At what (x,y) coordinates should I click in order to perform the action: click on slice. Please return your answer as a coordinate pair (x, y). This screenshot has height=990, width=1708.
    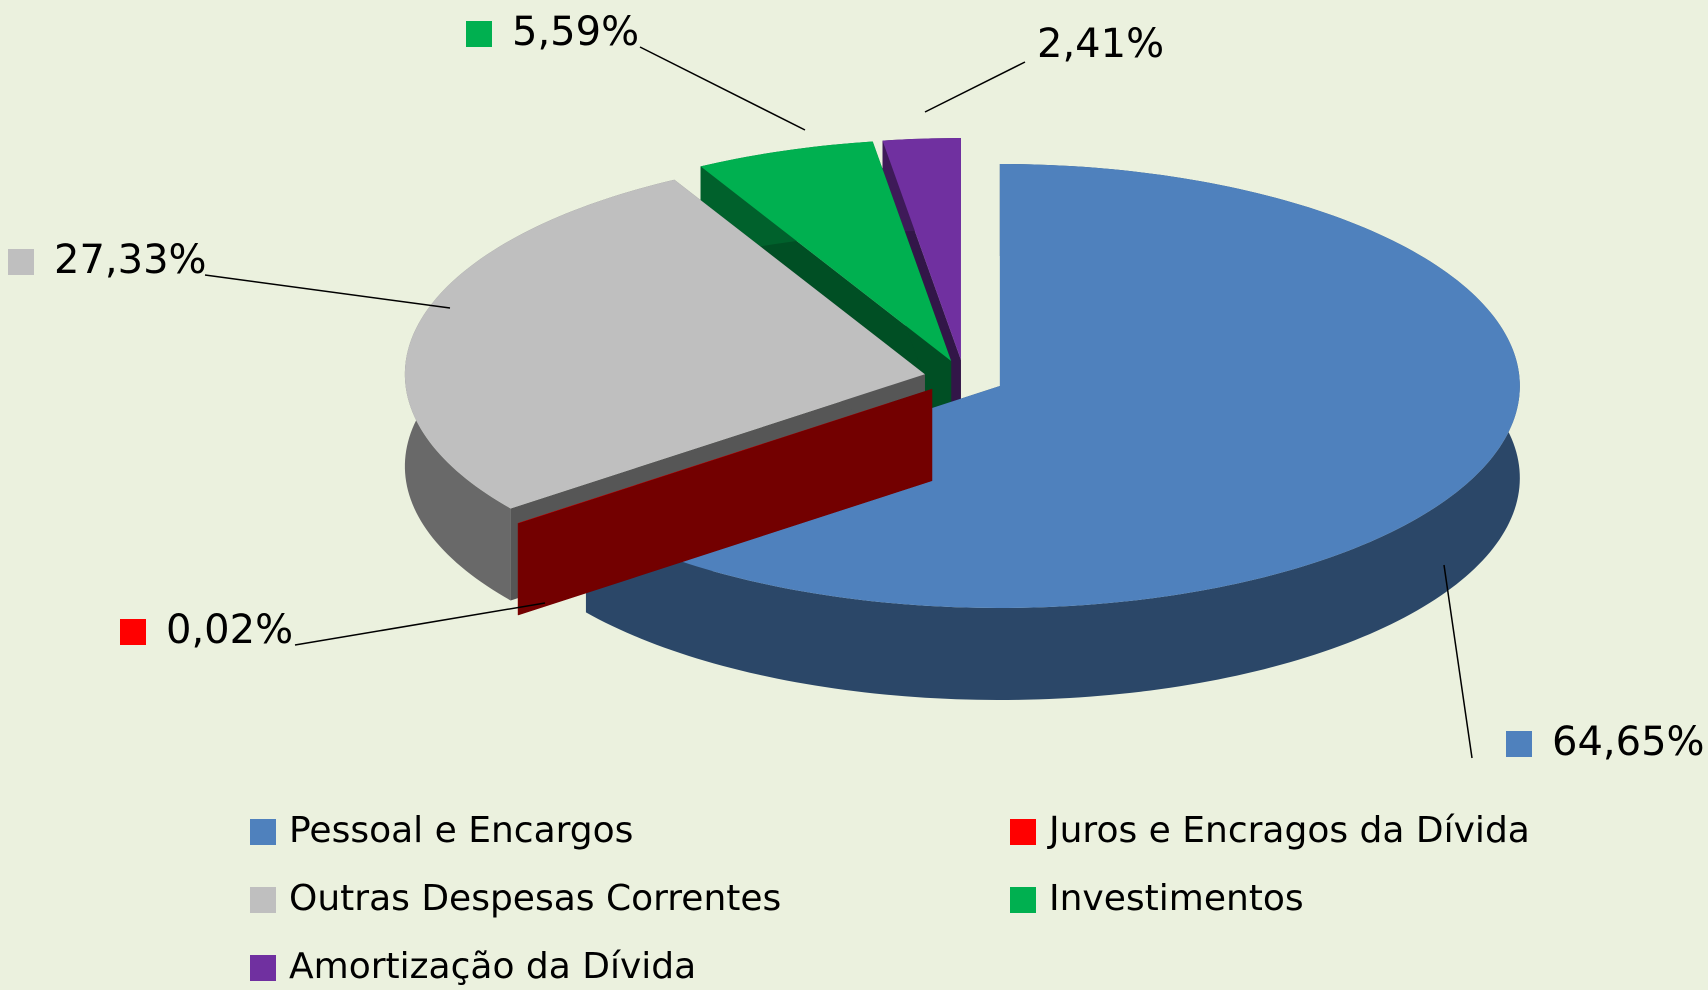
    Looking at the image, I should click on (725, 502).